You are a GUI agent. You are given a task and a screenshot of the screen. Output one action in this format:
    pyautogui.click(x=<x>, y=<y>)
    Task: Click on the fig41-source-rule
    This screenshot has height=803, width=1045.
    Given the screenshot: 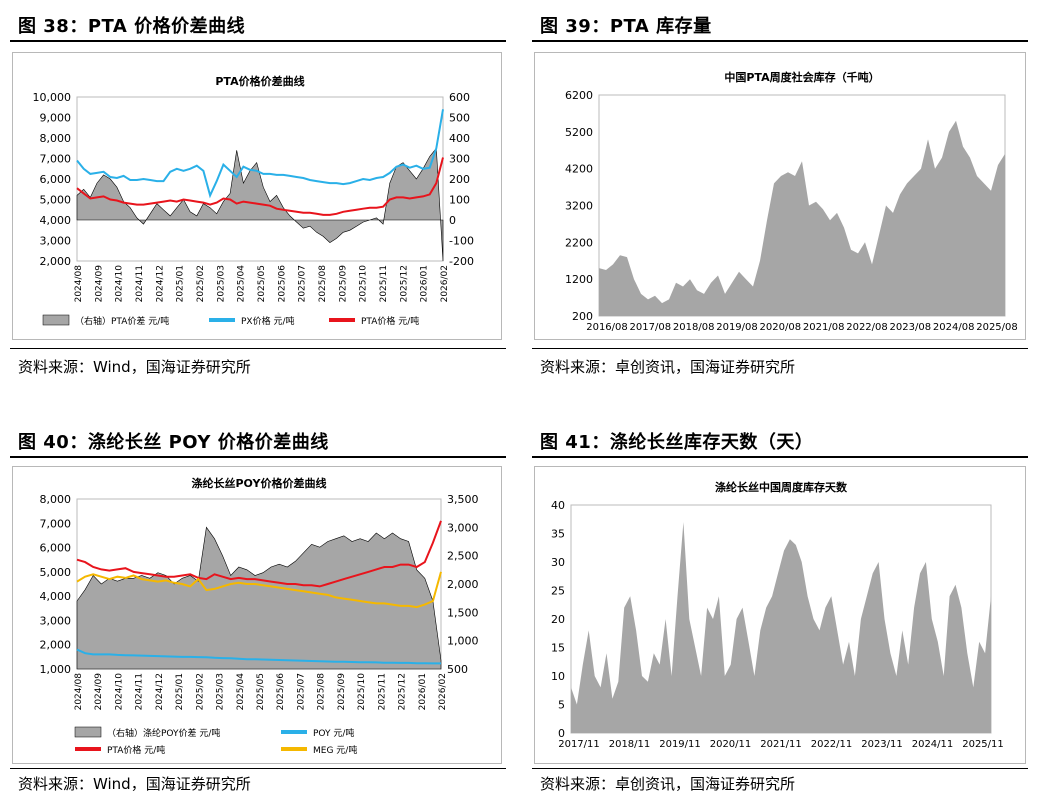 What is the action you would take?
    pyautogui.click(x=780, y=768)
    